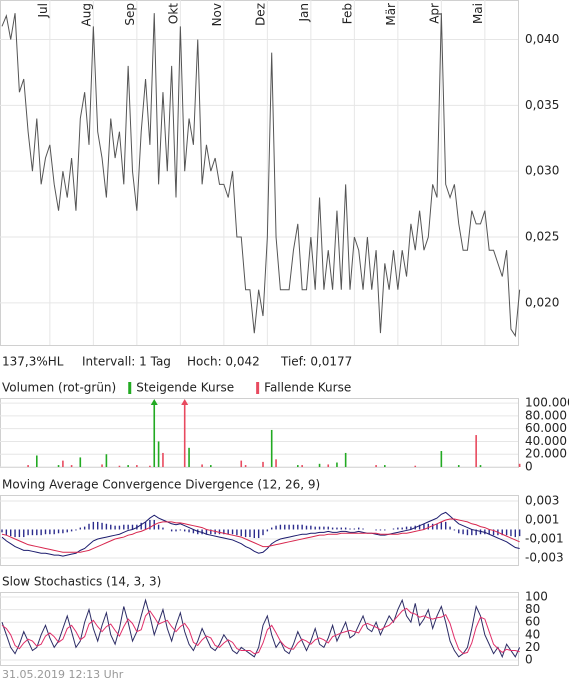 The height and width of the screenshot is (681, 569). I want to click on y-tick-label: 0,035, so click(542, 105).